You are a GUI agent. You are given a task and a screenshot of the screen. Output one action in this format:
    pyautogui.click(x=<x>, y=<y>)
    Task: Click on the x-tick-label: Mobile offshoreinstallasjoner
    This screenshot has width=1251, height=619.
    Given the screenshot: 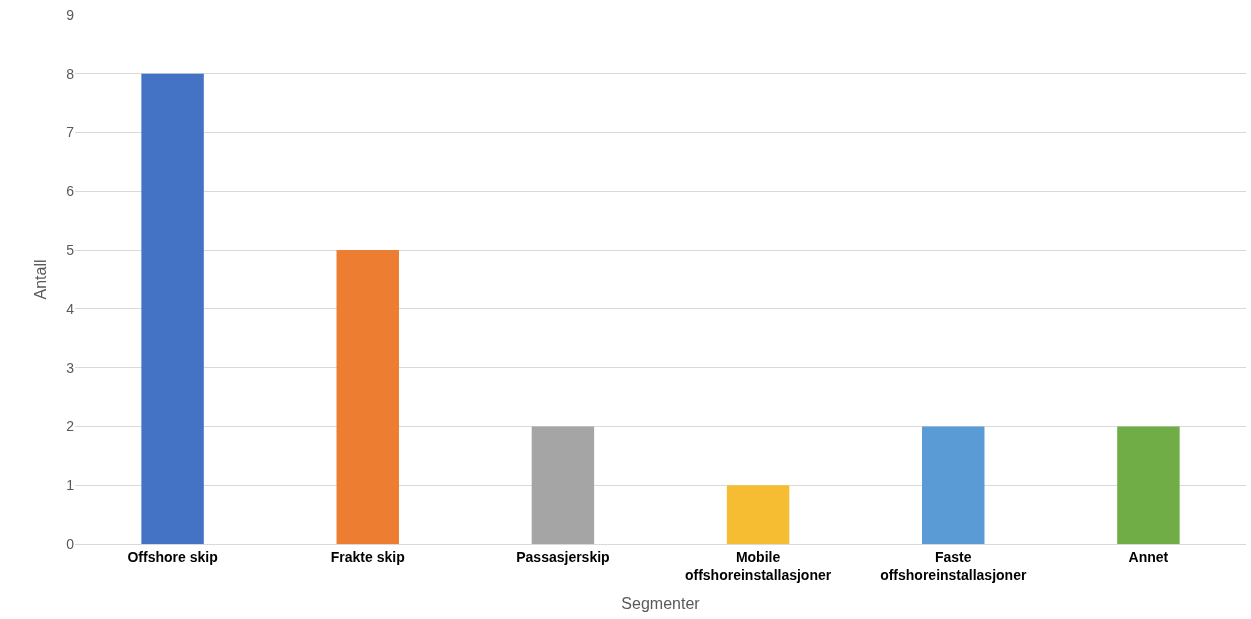 What is the action you would take?
    pyautogui.click(x=758, y=565)
    